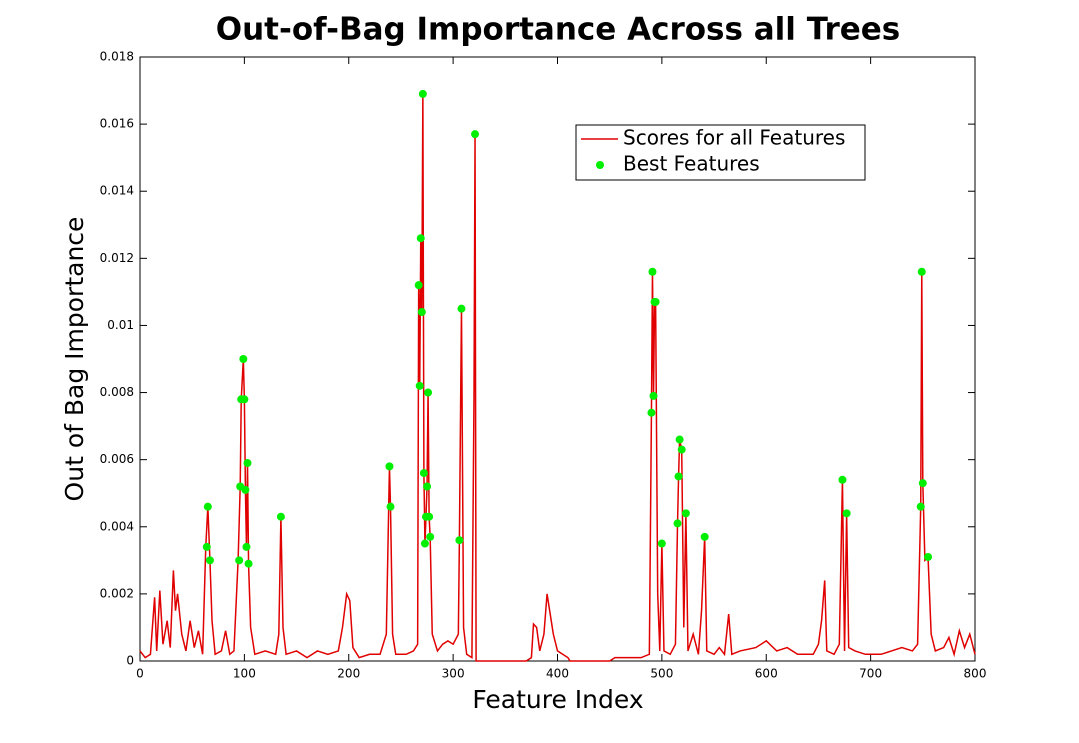 This screenshot has height=743, width=1079. I want to click on x-tick-label: 700, so click(870, 674).